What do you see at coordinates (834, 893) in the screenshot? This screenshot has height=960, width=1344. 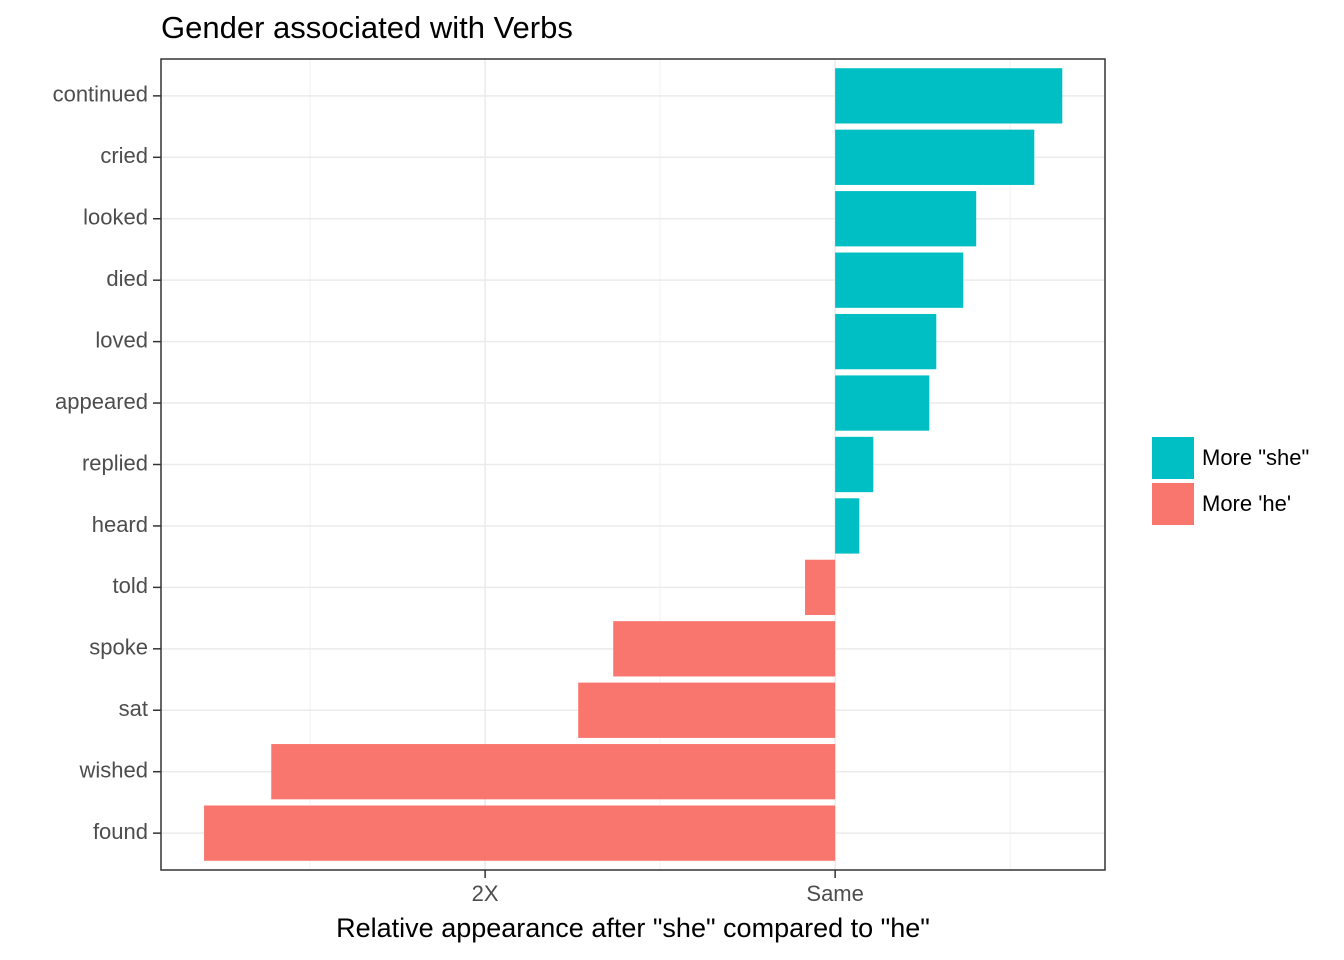 I see `x-tick-label: Same` at bounding box center [834, 893].